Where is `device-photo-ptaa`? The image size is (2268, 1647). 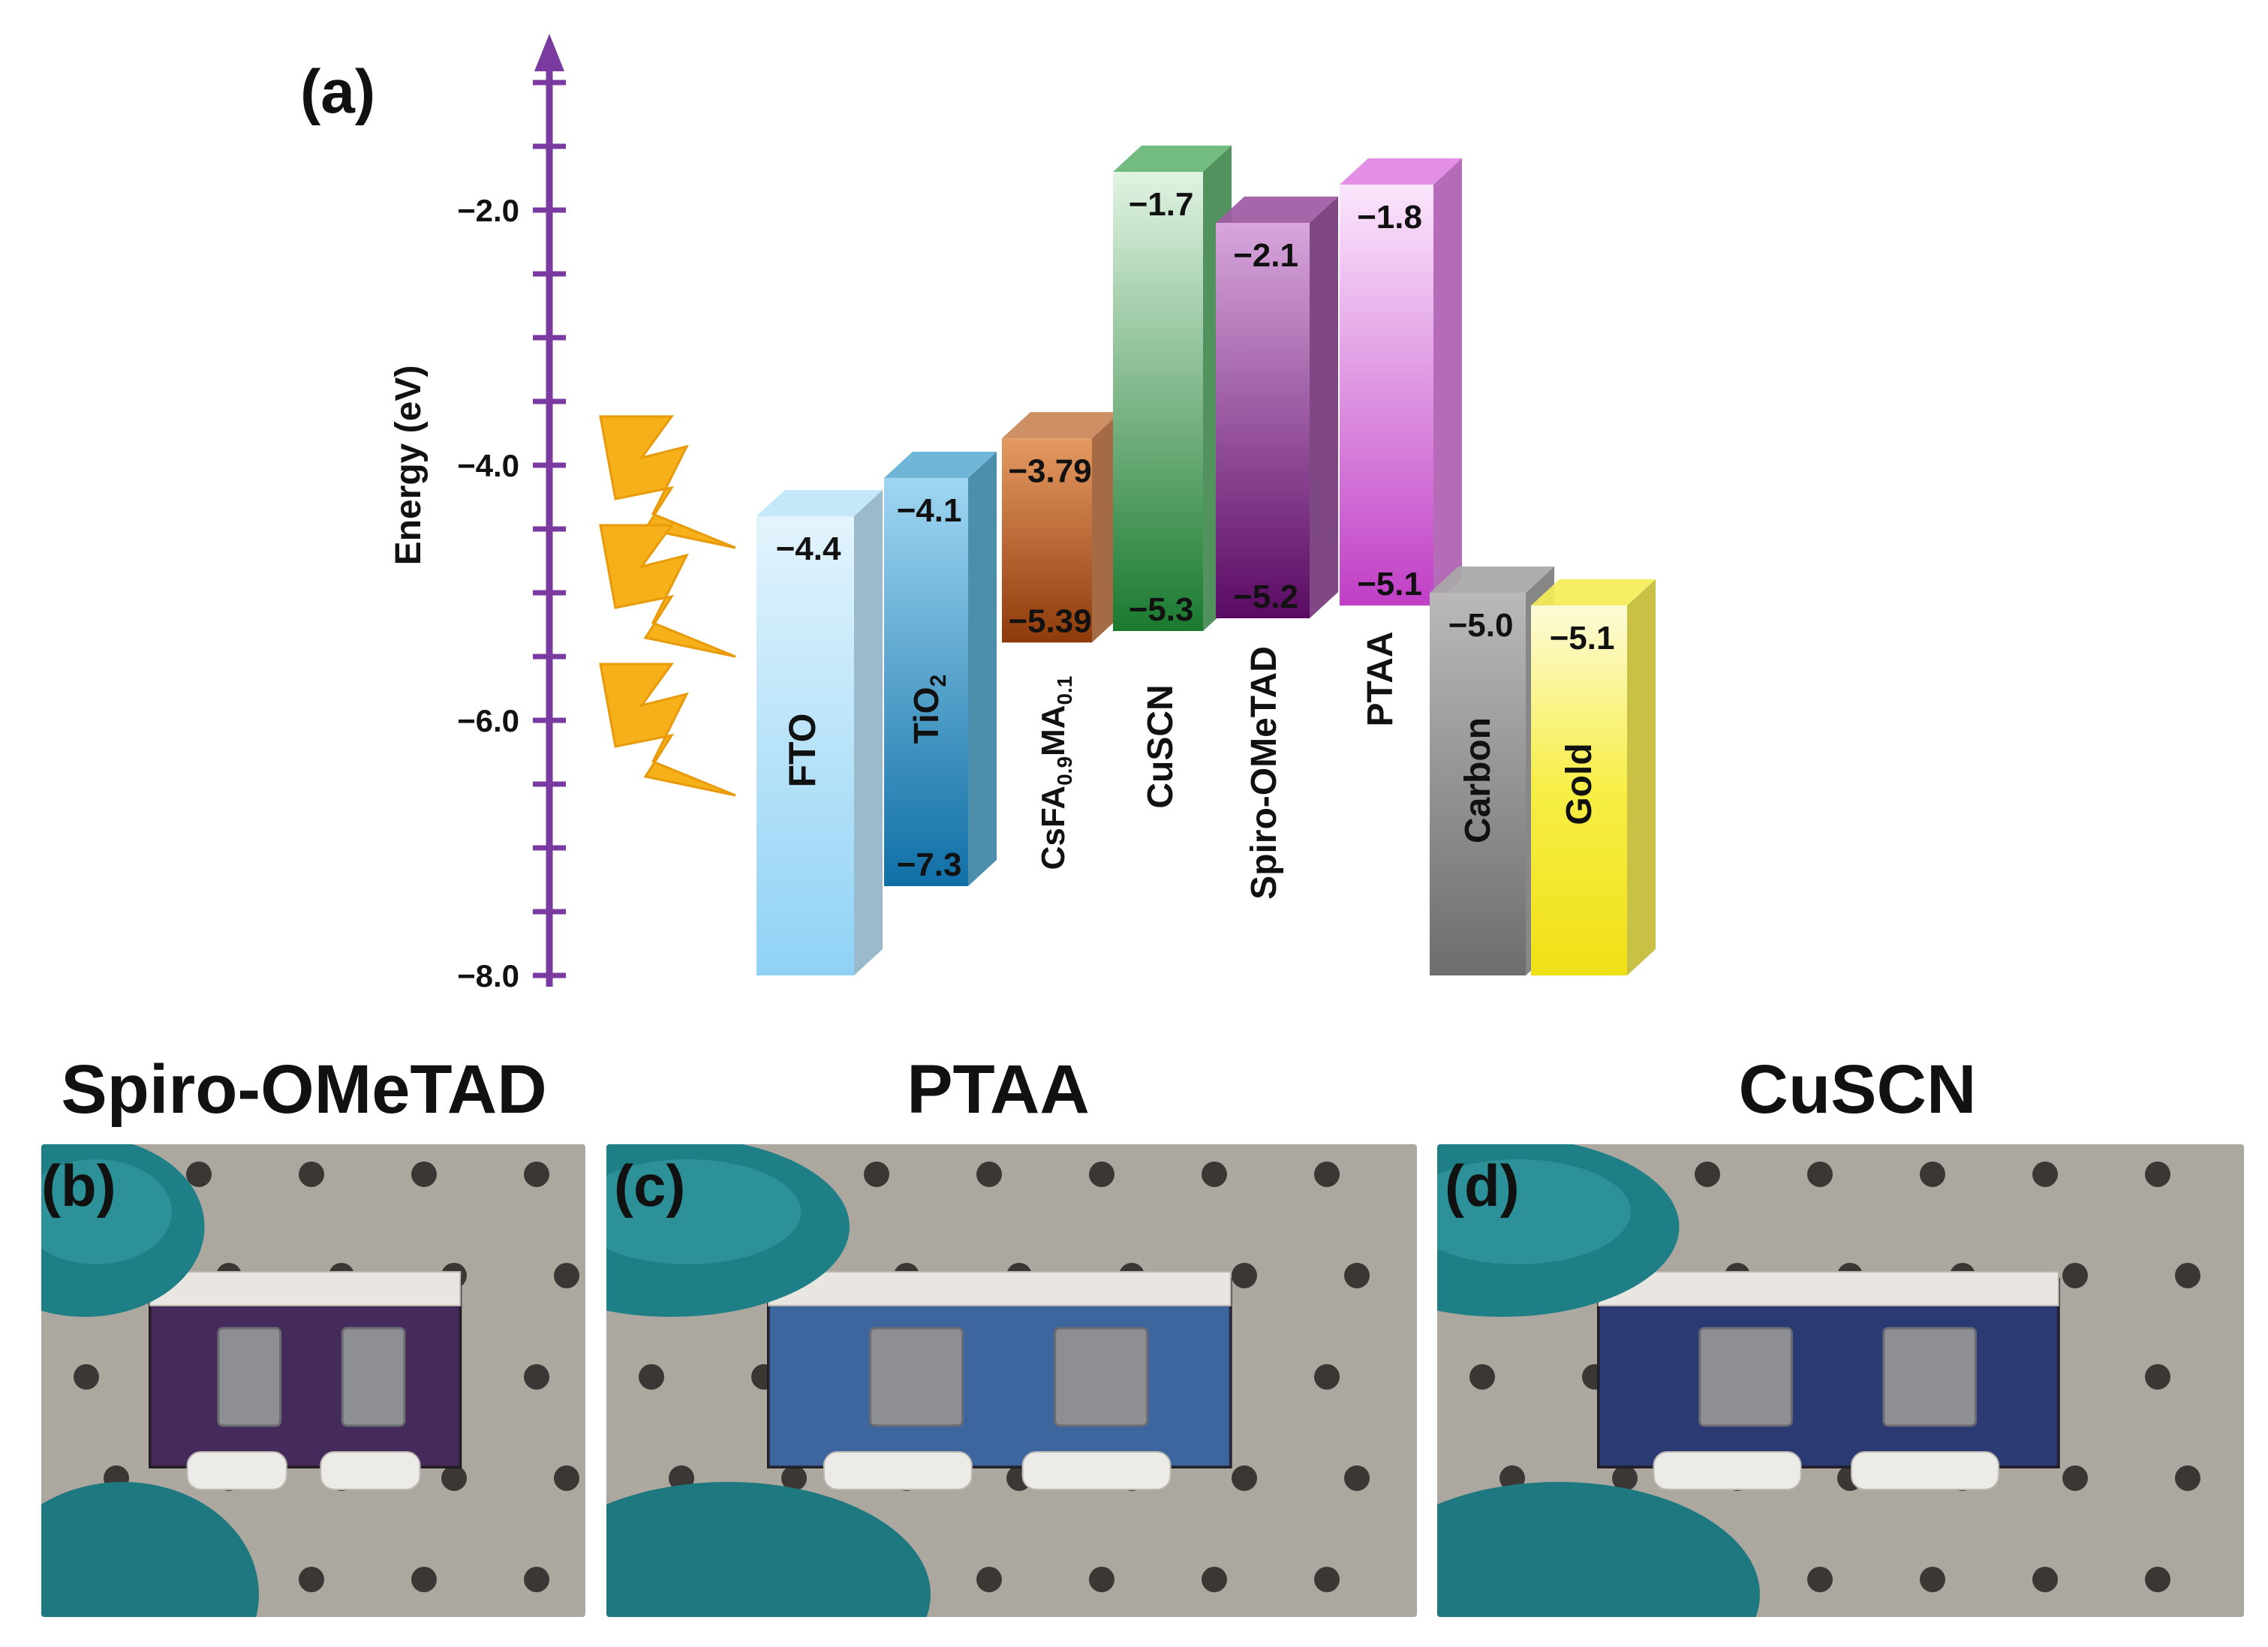
device-photo-ptaa is located at coordinates (1012, 1381).